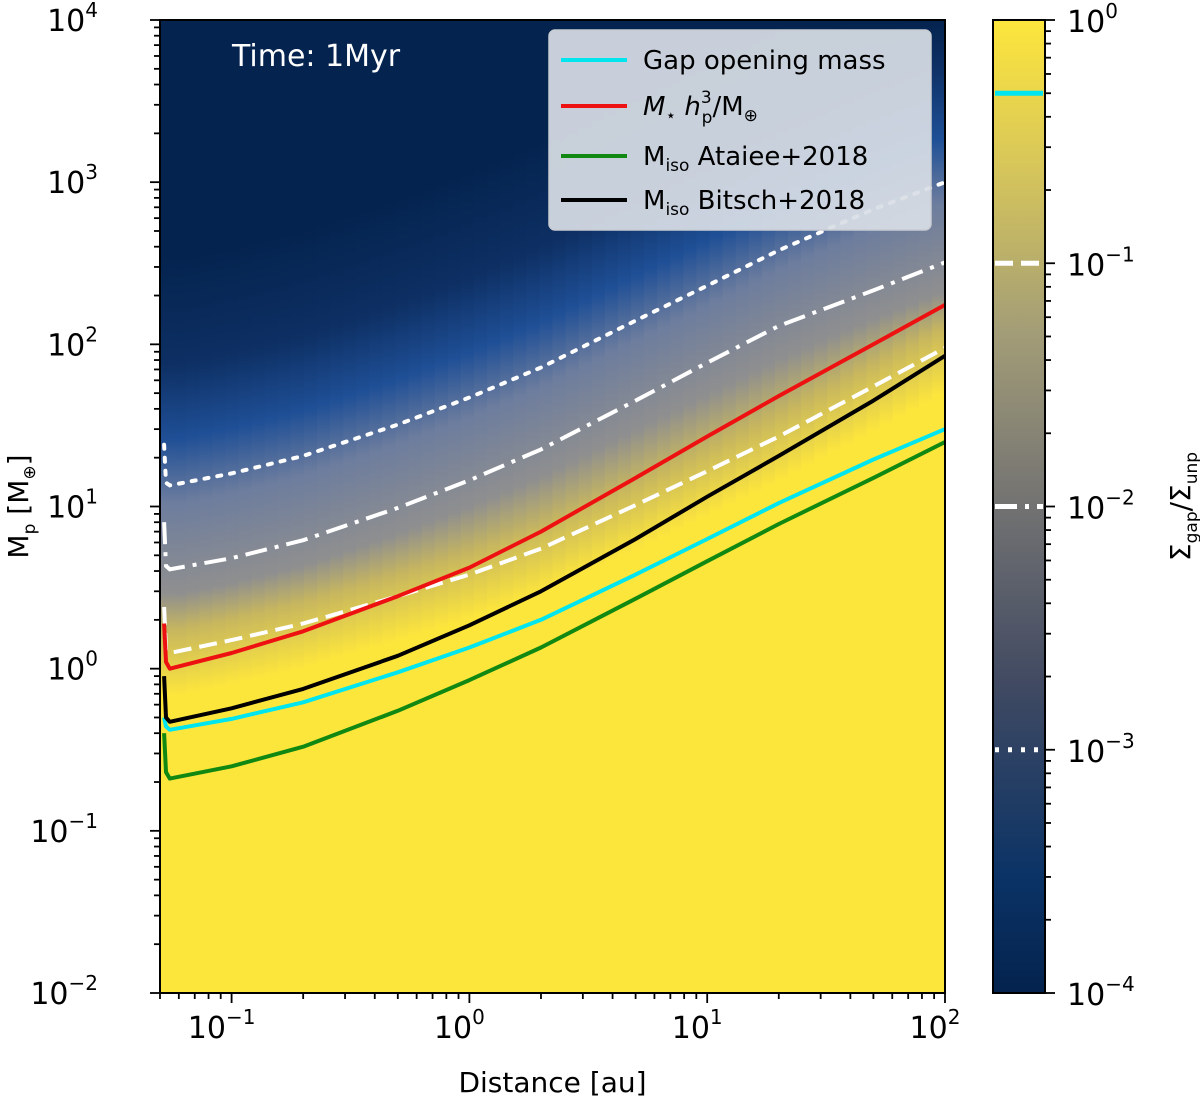 The image size is (1200, 1100). Describe the element at coordinates (478, 1017) in the screenshot. I see `x-tick-exp: 0` at that location.